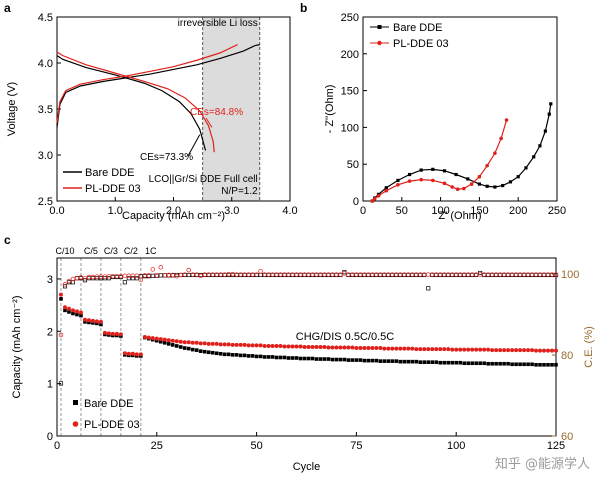 The height and width of the screenshot is (482, 600). I want to click on np-ratio-label: N/P=1.2, so click(239, 191).